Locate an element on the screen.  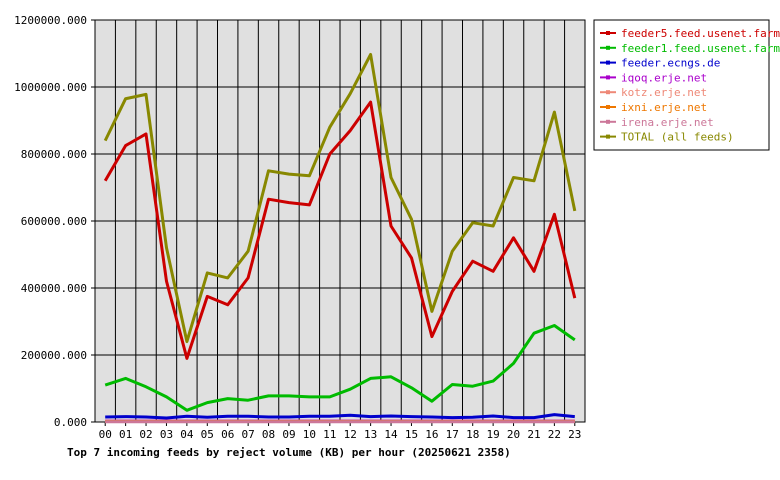
x-tick-label: 01 is located at coordinates (125, 434).